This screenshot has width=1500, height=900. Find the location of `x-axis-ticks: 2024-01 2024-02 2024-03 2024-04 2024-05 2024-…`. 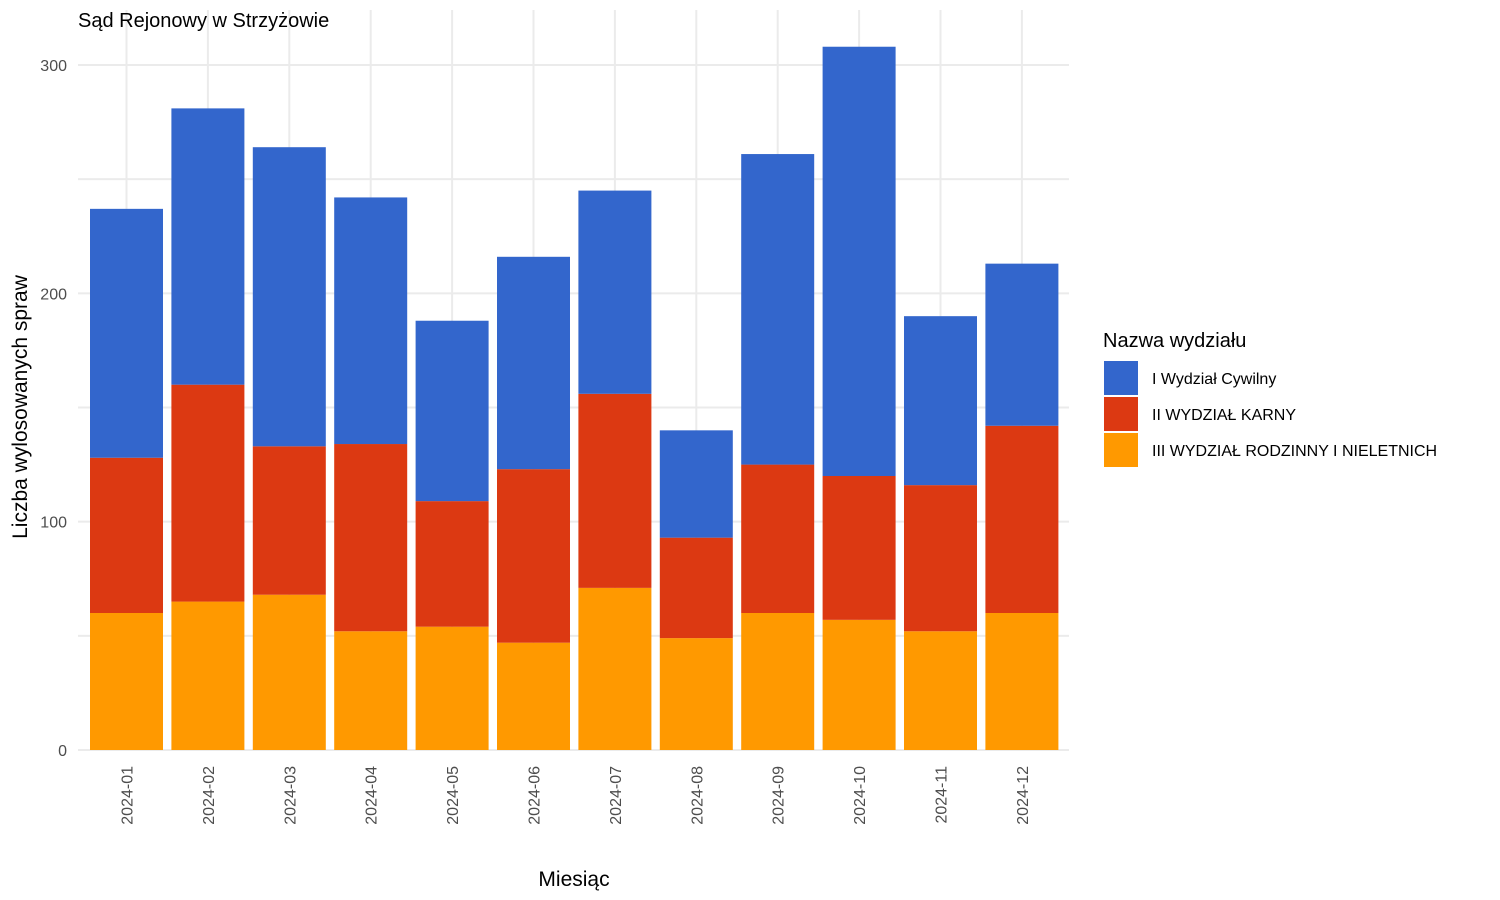

x-axis-ticks: 2024-01 2024-02 2024-03 2024-04 2024-05 2024-… is located at coordinates (576, 795).